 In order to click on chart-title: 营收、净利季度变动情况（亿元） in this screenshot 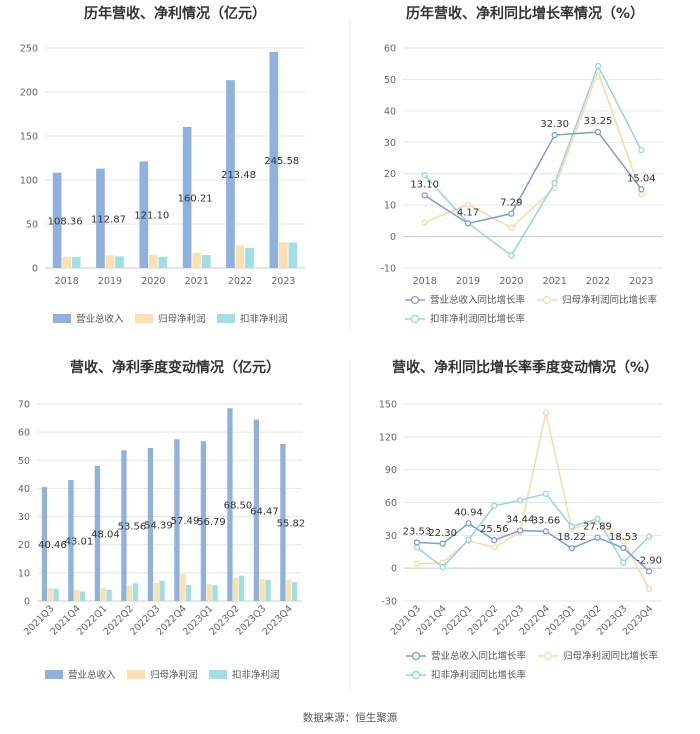, I will do `click(175, 367)`.